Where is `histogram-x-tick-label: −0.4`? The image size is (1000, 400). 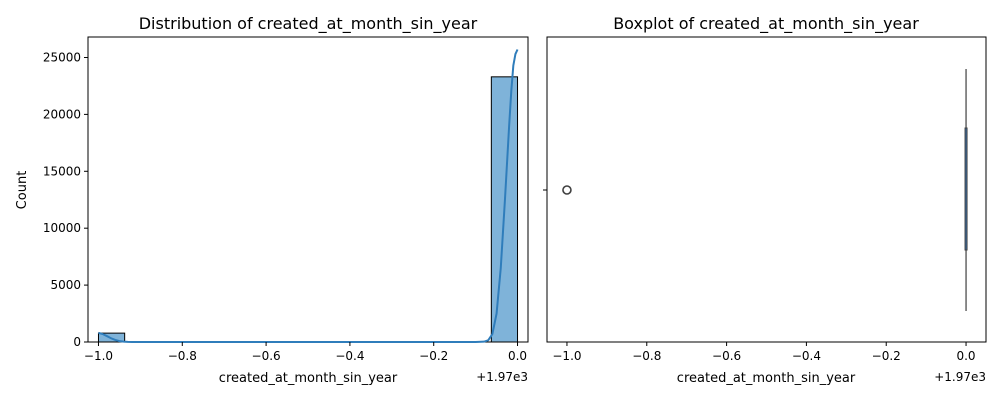 histogram-x-tick-label: −0.4 is located at coordinates (349, 356).